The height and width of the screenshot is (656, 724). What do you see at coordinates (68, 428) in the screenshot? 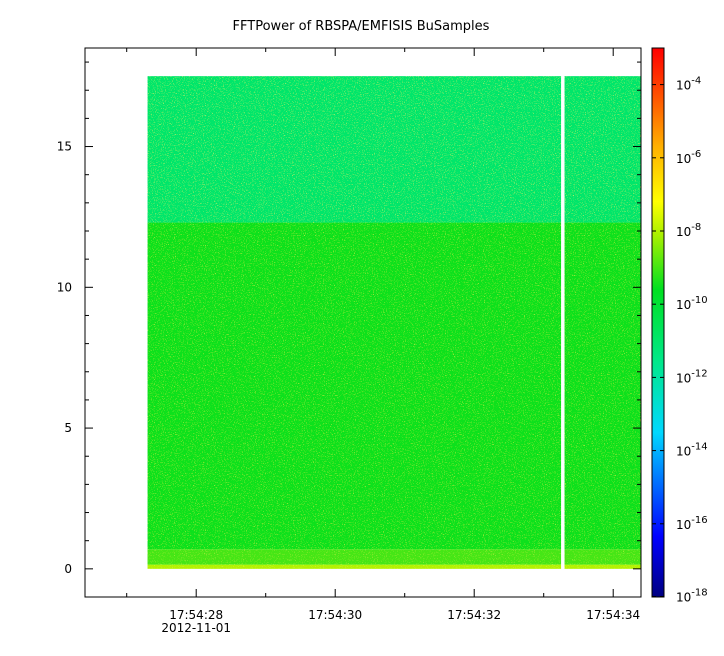
I see `y-tick-label: 5` at bounding box center [68, 428].